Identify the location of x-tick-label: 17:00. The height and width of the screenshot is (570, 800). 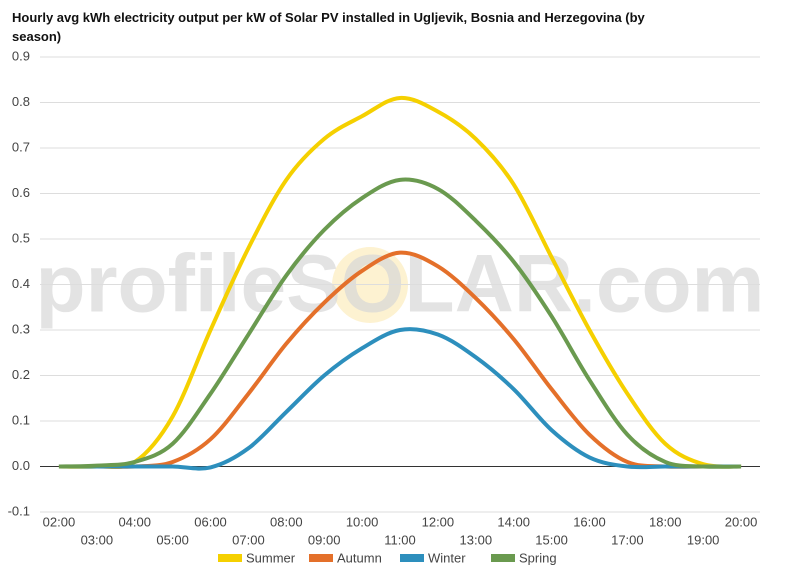
(627, 539).